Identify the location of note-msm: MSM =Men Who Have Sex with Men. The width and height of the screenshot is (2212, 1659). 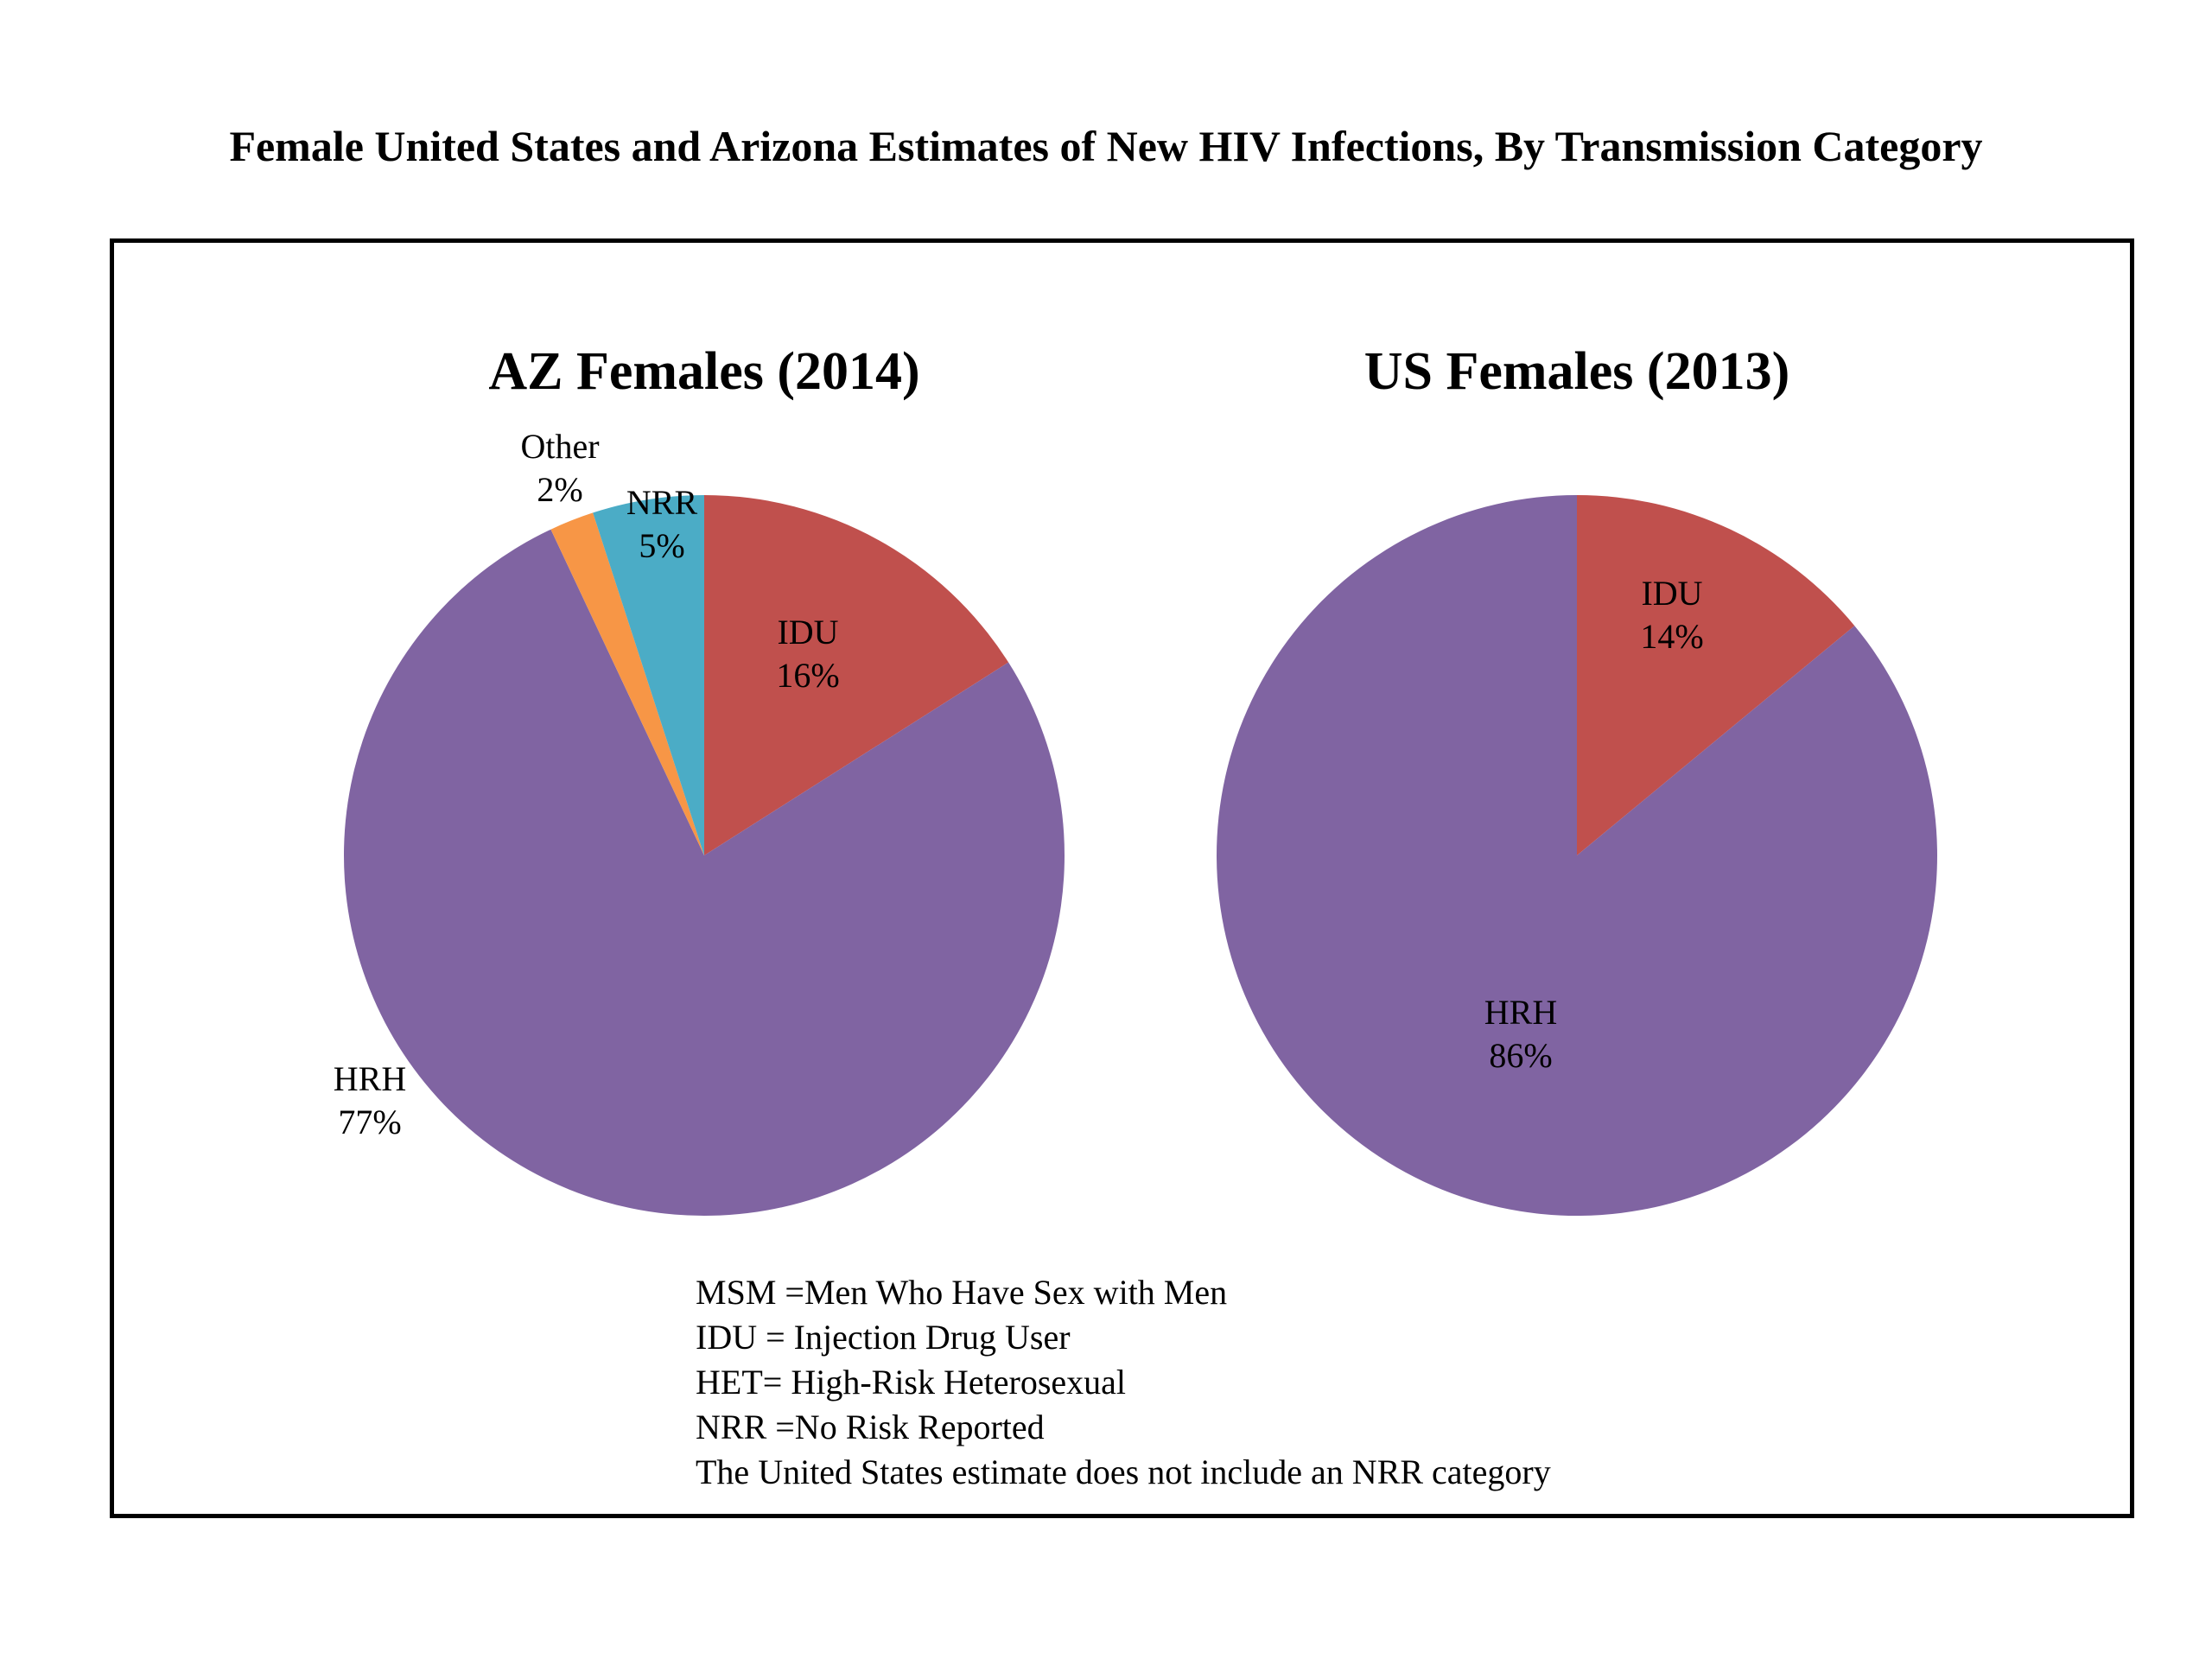
(962, 1292).